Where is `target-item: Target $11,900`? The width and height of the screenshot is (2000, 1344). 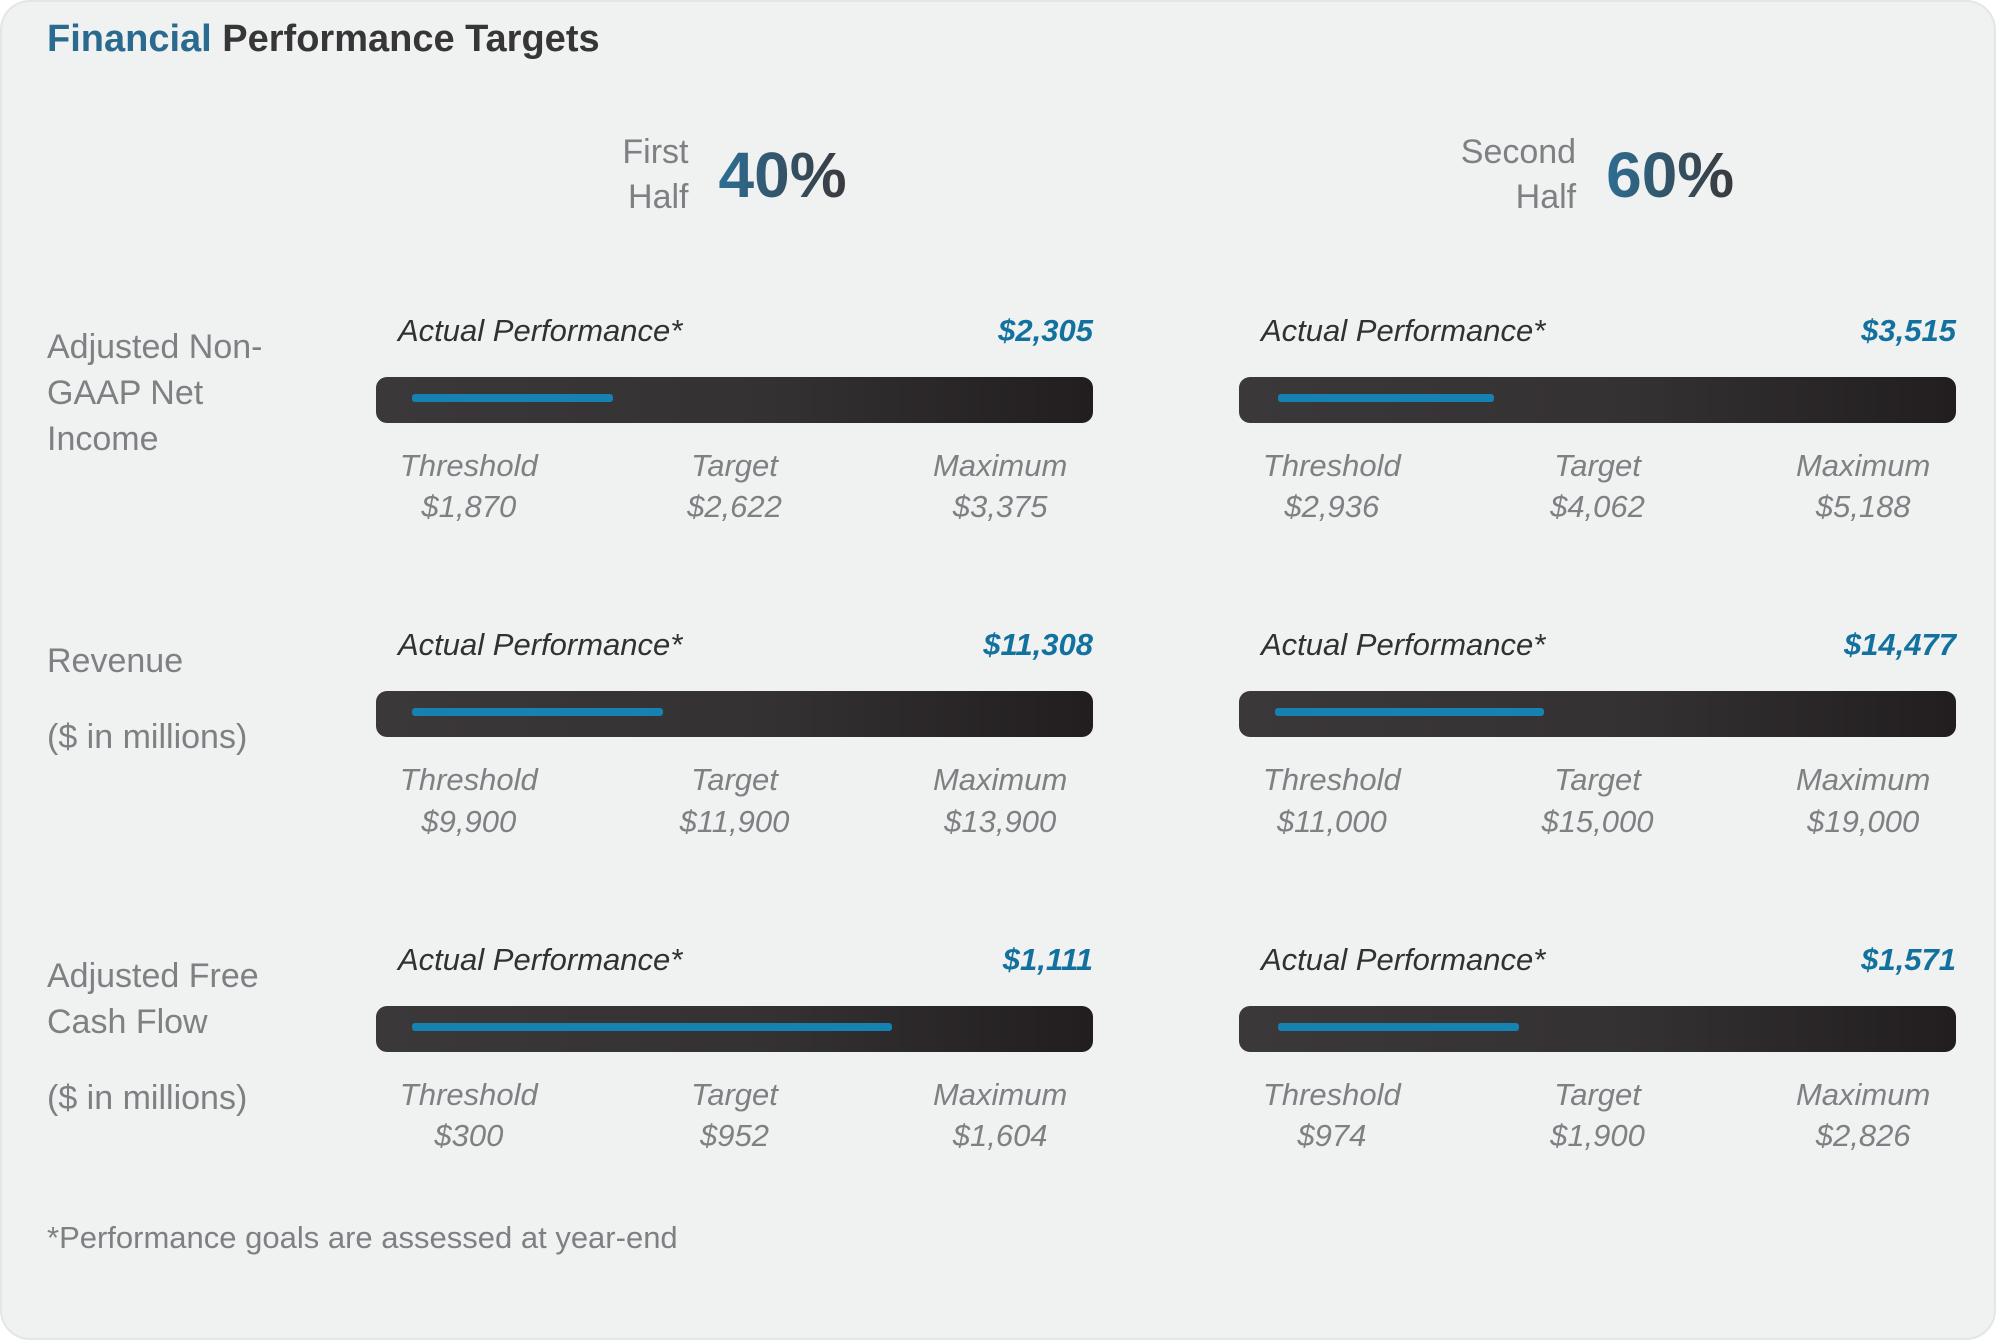
target-item: Target $11,900 is located at coordinates (734, 800).